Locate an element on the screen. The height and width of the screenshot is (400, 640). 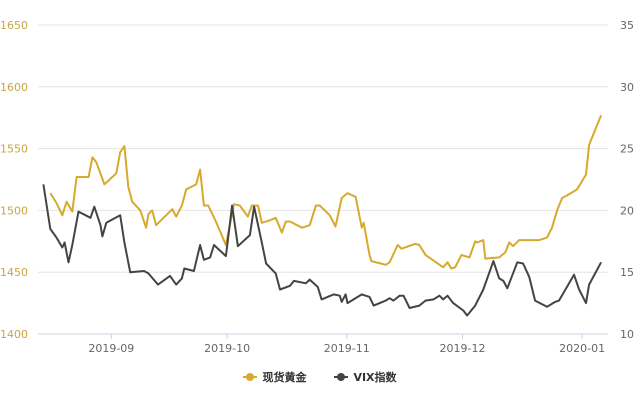
y-left-tick-label: 1600 is located at coordinates (14, 87).